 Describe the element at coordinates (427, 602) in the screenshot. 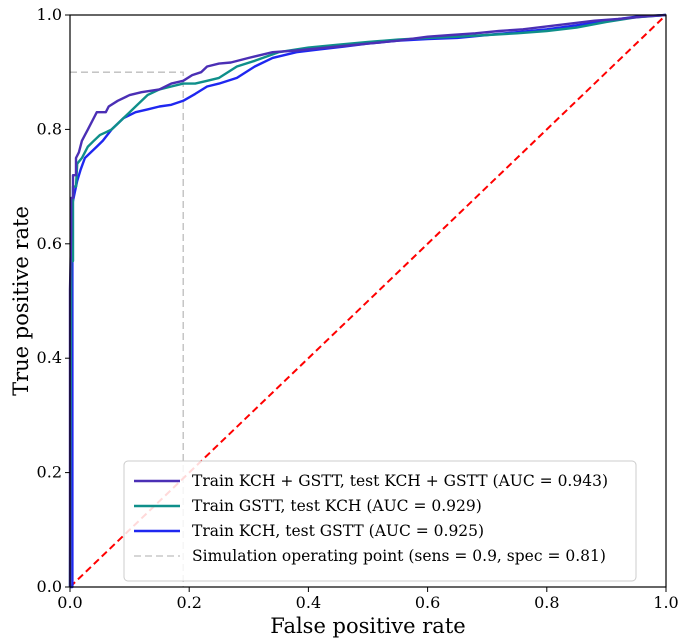

I see `x-tick-label: 0.6` at that location.